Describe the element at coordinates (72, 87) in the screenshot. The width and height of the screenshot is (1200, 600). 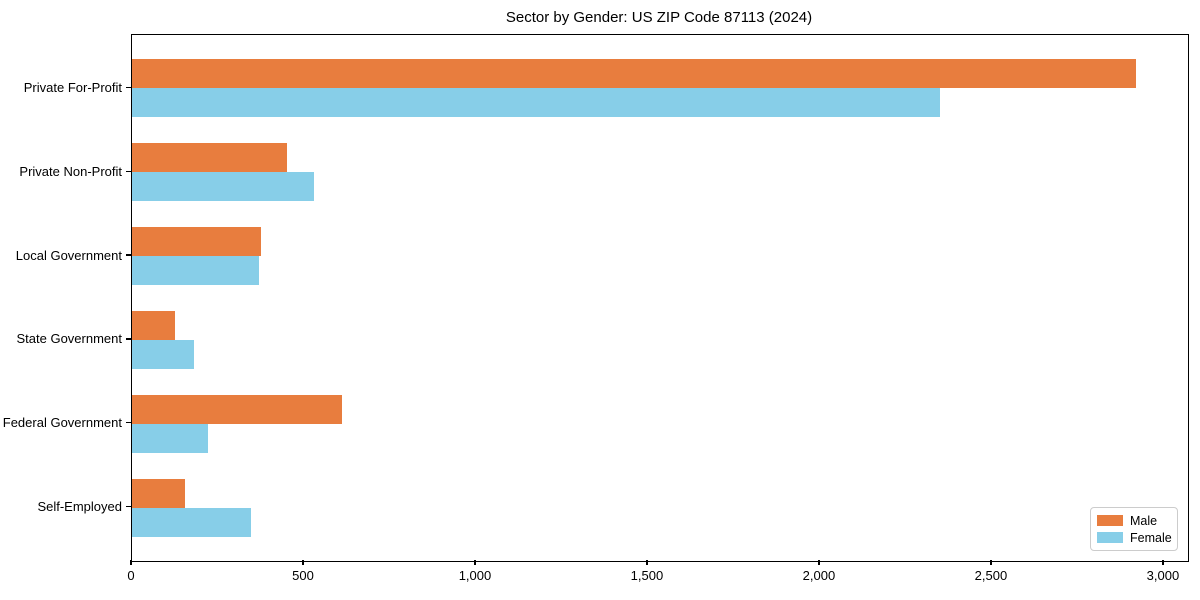
I see `y-tick-label-private-for-profit: Private For-Profit` at that location.